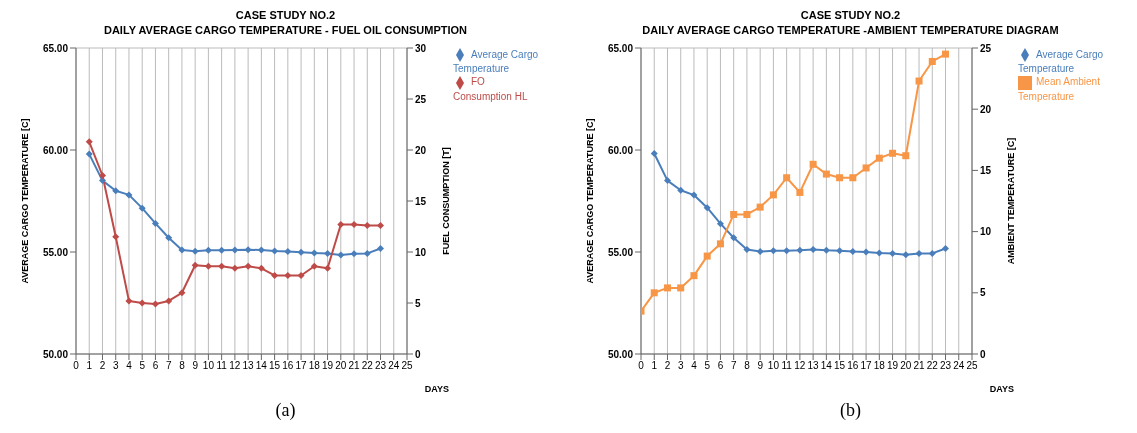  Describe the element at coordinates (986, 170) in the screenshot. I see `y2-tick-label: 15` at that location.